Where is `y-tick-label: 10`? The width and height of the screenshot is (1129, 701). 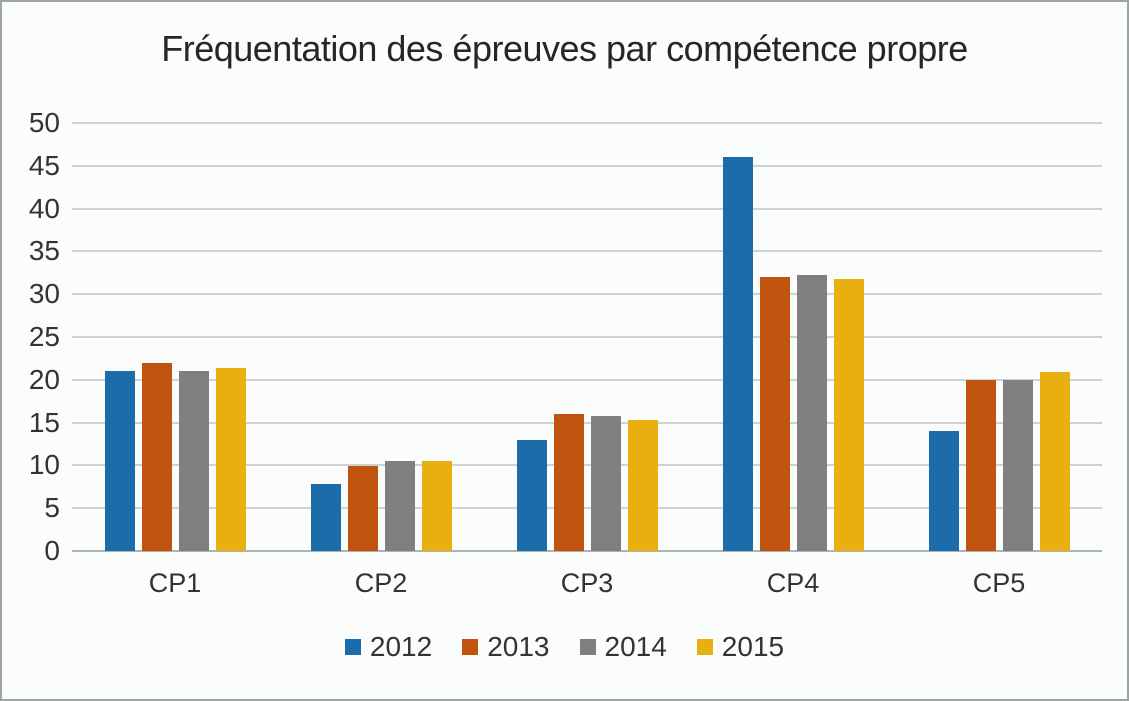 y-tick-label: 10 is located at coordinates (44, 465).